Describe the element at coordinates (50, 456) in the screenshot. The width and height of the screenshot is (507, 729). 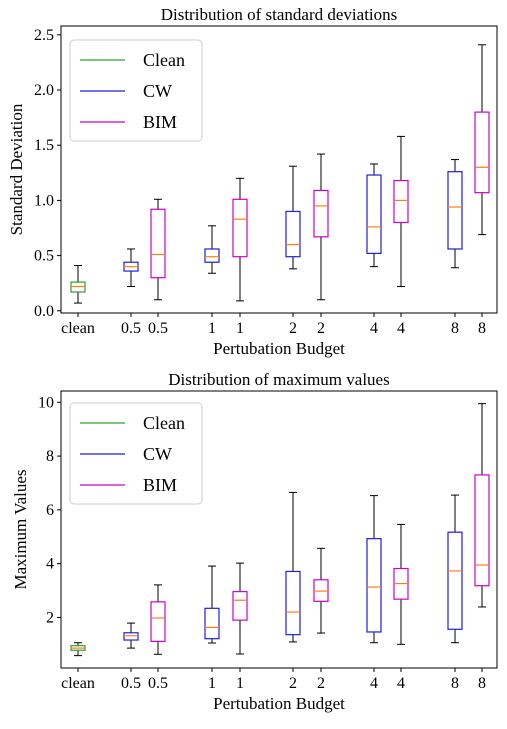
I see `y-tick-label: 8` at that location.